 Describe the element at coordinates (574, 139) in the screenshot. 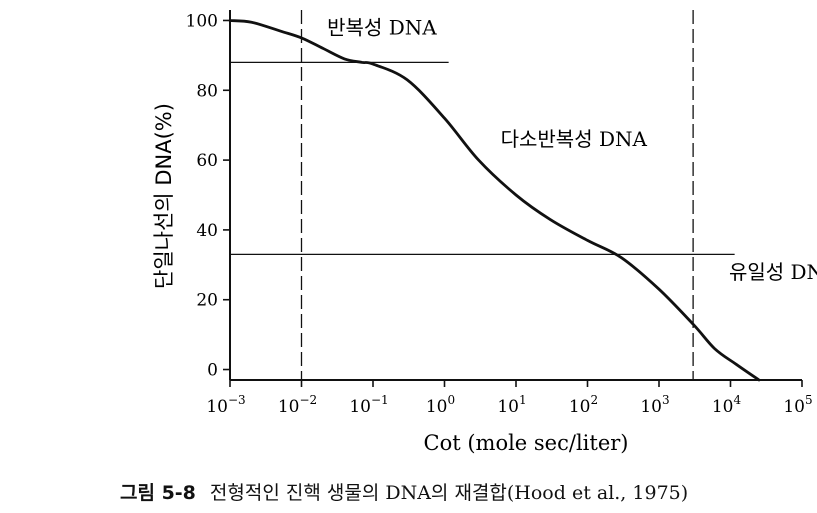

I see `annotation-label: 다소반복성 DNA` at that location.